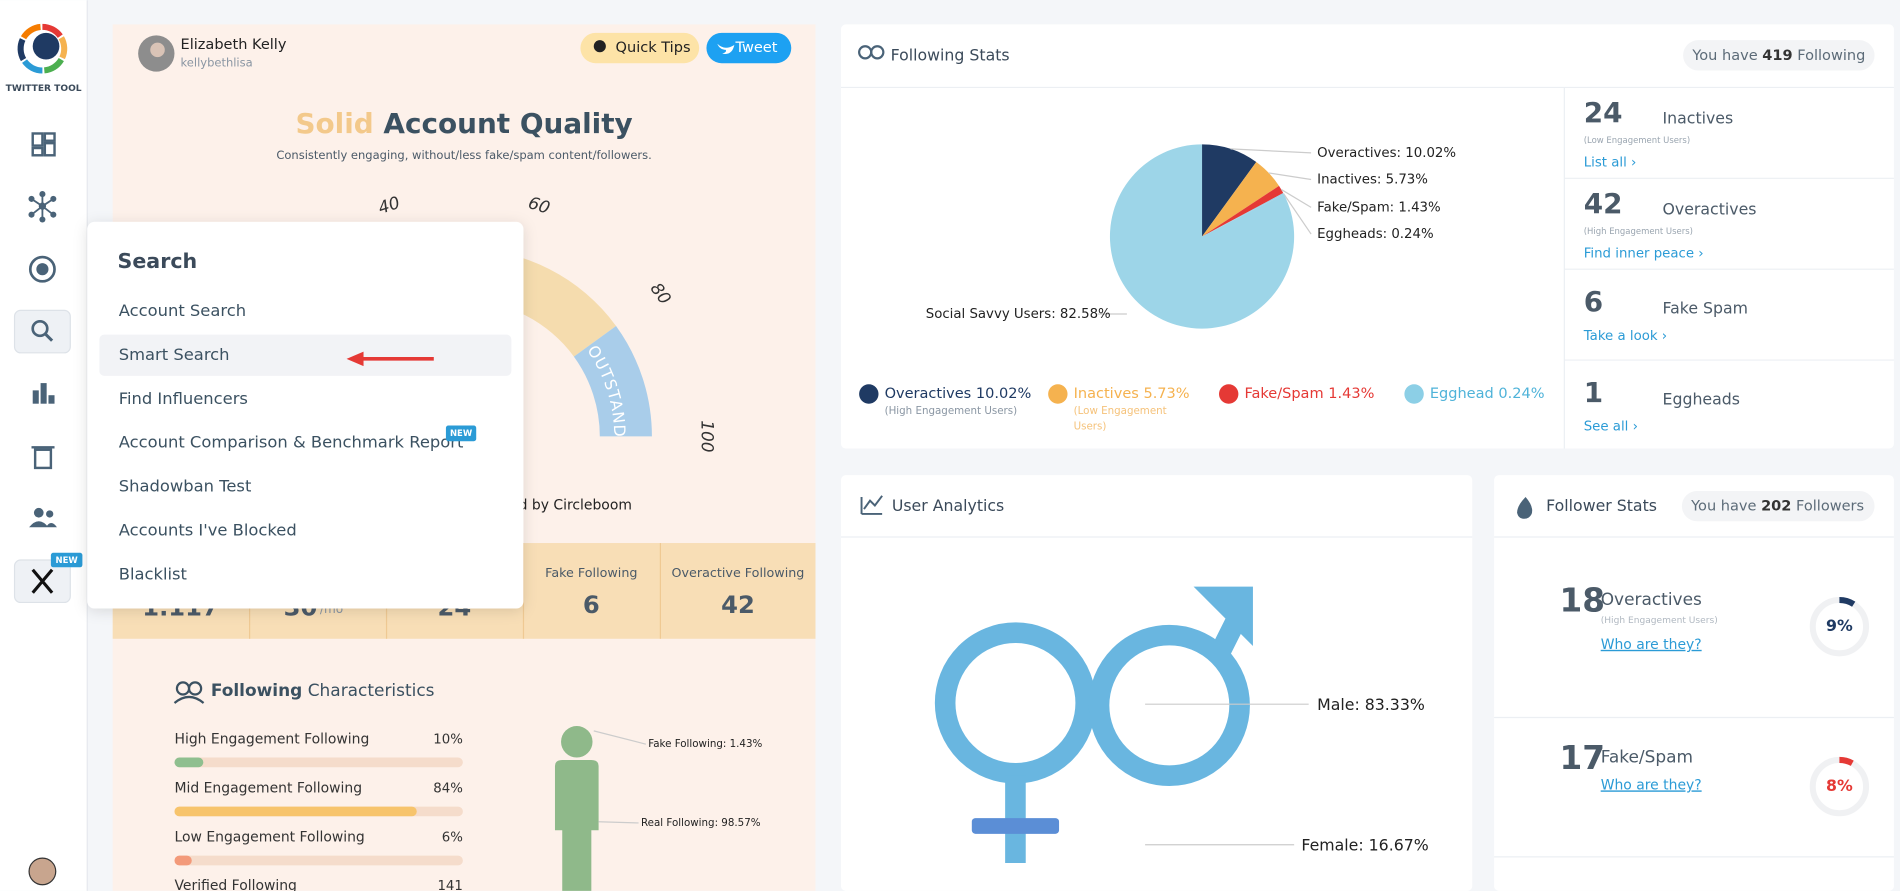  I want to click on icon-target-dot, so click(42, 269).